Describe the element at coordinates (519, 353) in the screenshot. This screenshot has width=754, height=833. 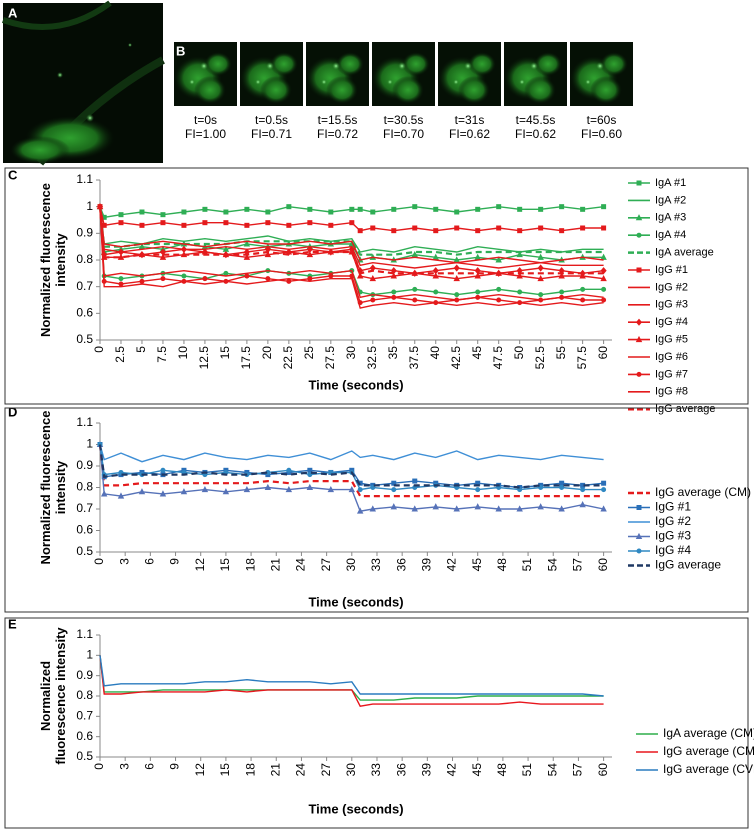
I see `x-tick-label: 50` at that location.